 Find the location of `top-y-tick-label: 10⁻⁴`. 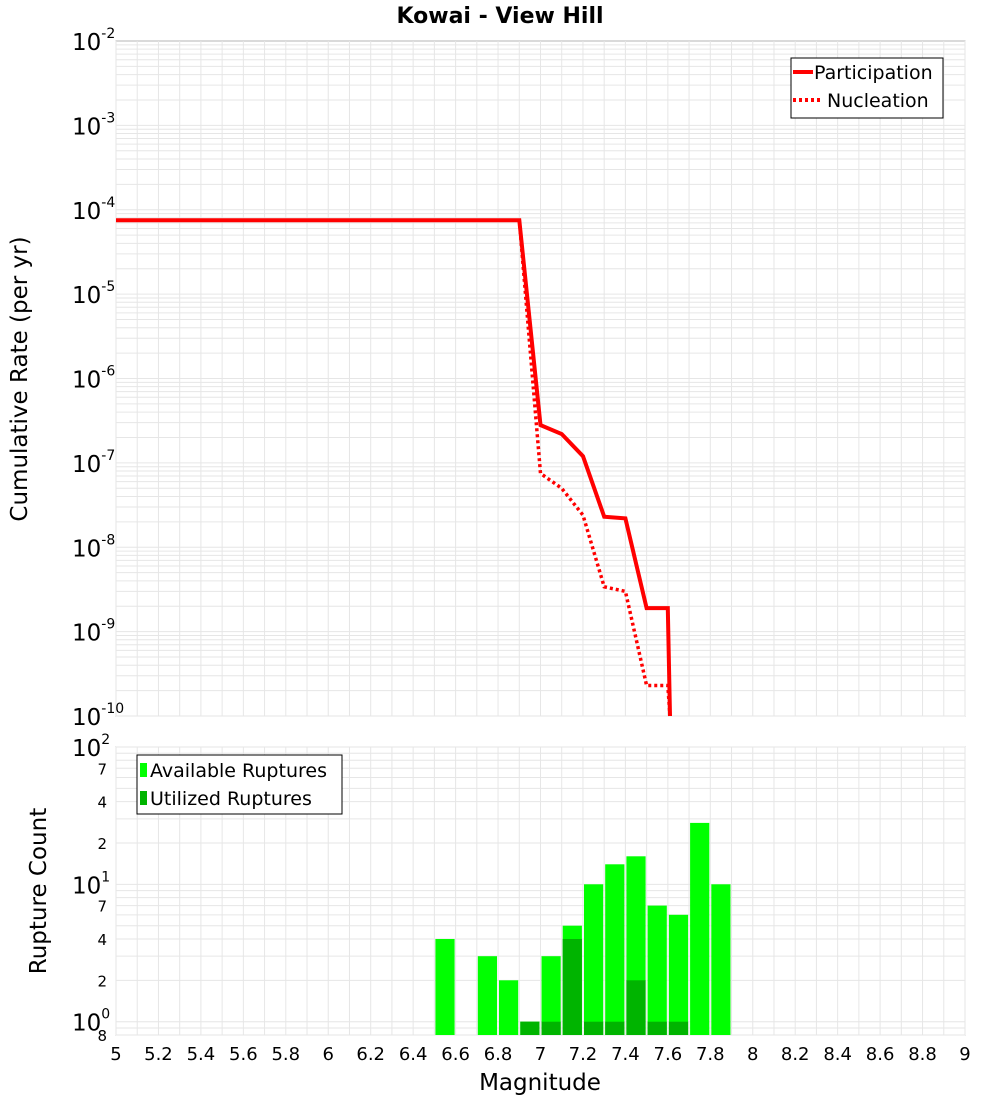

top-y-tick-label: 10⁻⁴ is located at coordinates (93, 210).